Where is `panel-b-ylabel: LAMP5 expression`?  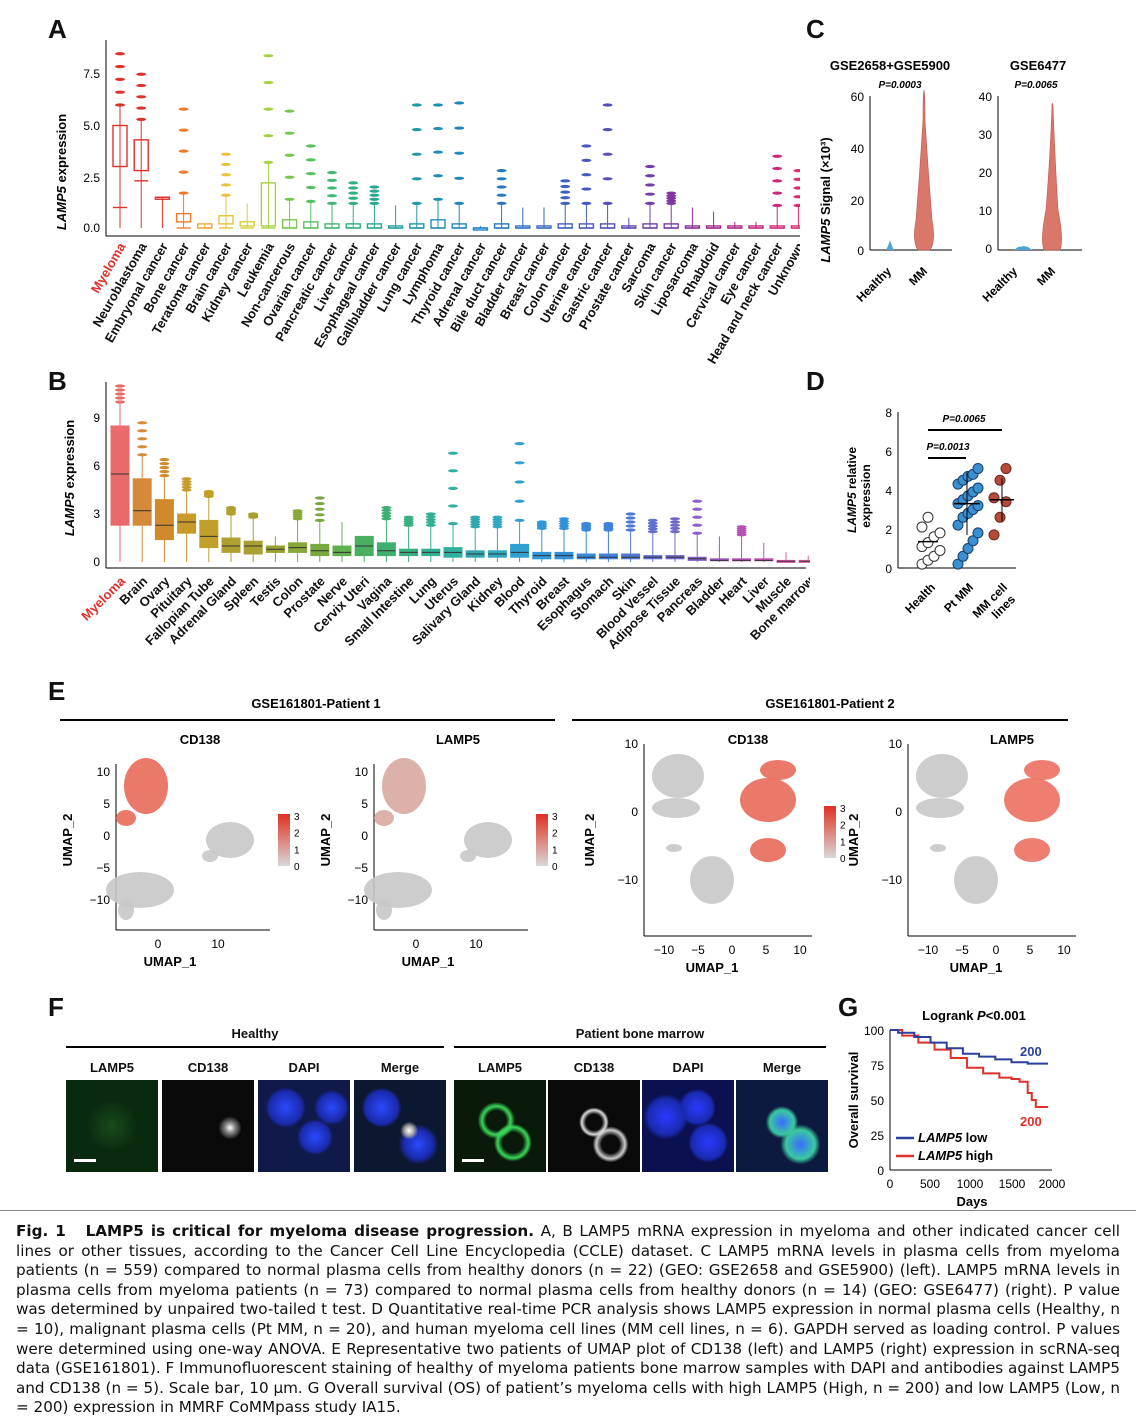
panel-b-ylabel: LAMP5 expression is located at coordinates (69, 478).